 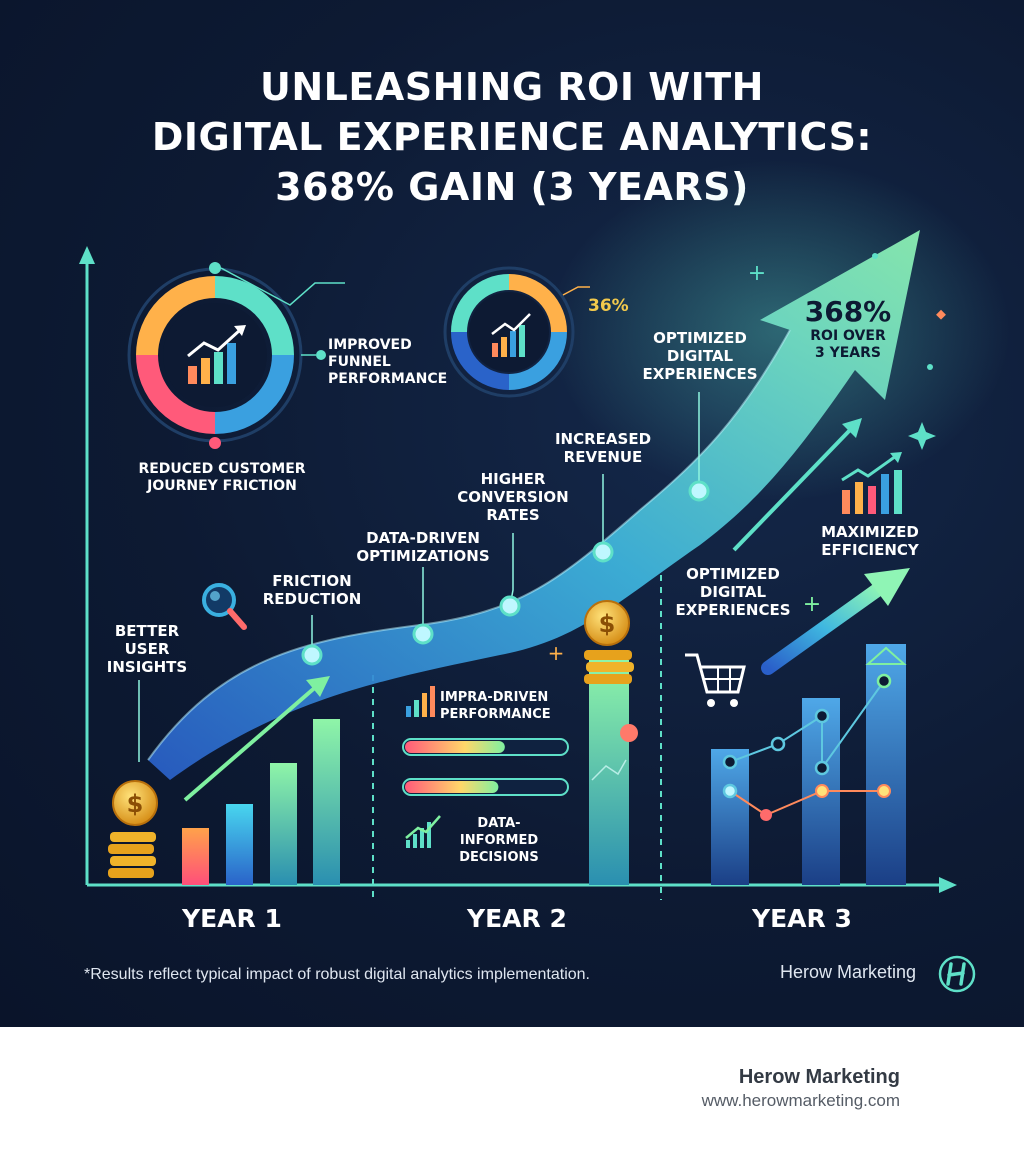 I want to click on year2-tall-bar, so click(x=609, y=772).